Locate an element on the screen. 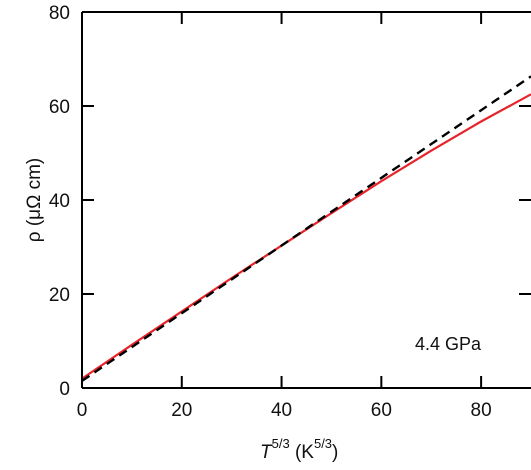 This screenshot has height=470, width=531. x-tick-label: 40 is located at coordinates (281, 410).